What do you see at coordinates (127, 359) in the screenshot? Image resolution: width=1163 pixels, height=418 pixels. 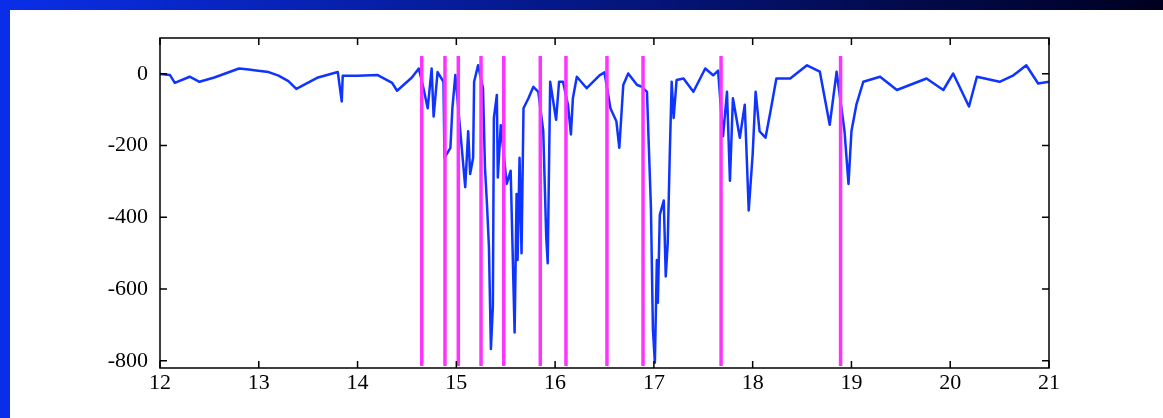 I see `y-tick-label: -800` at bounding box center [127, 359].